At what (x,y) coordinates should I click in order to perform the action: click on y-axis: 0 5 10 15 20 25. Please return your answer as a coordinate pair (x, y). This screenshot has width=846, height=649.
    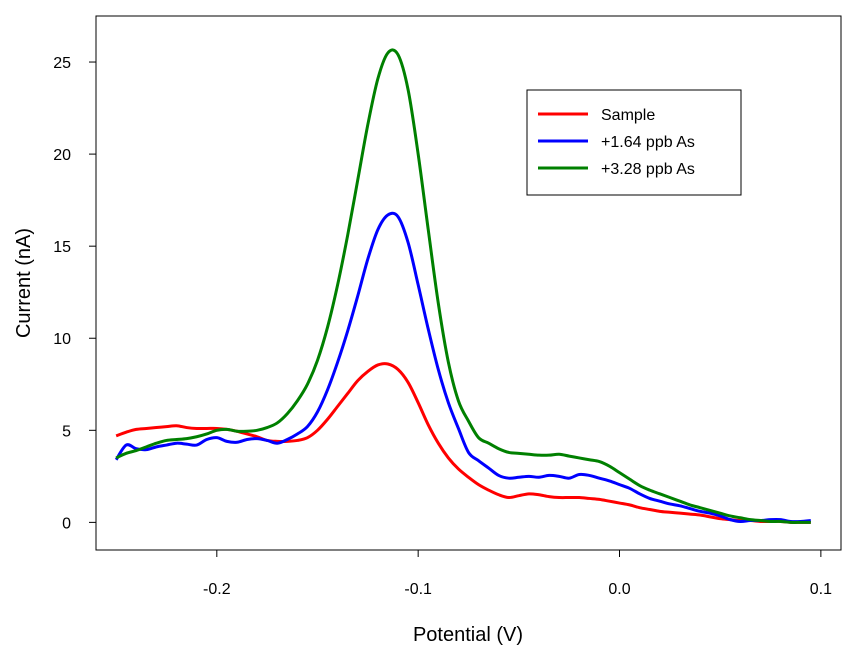
    Looking at the image, I should click on (74, 293).